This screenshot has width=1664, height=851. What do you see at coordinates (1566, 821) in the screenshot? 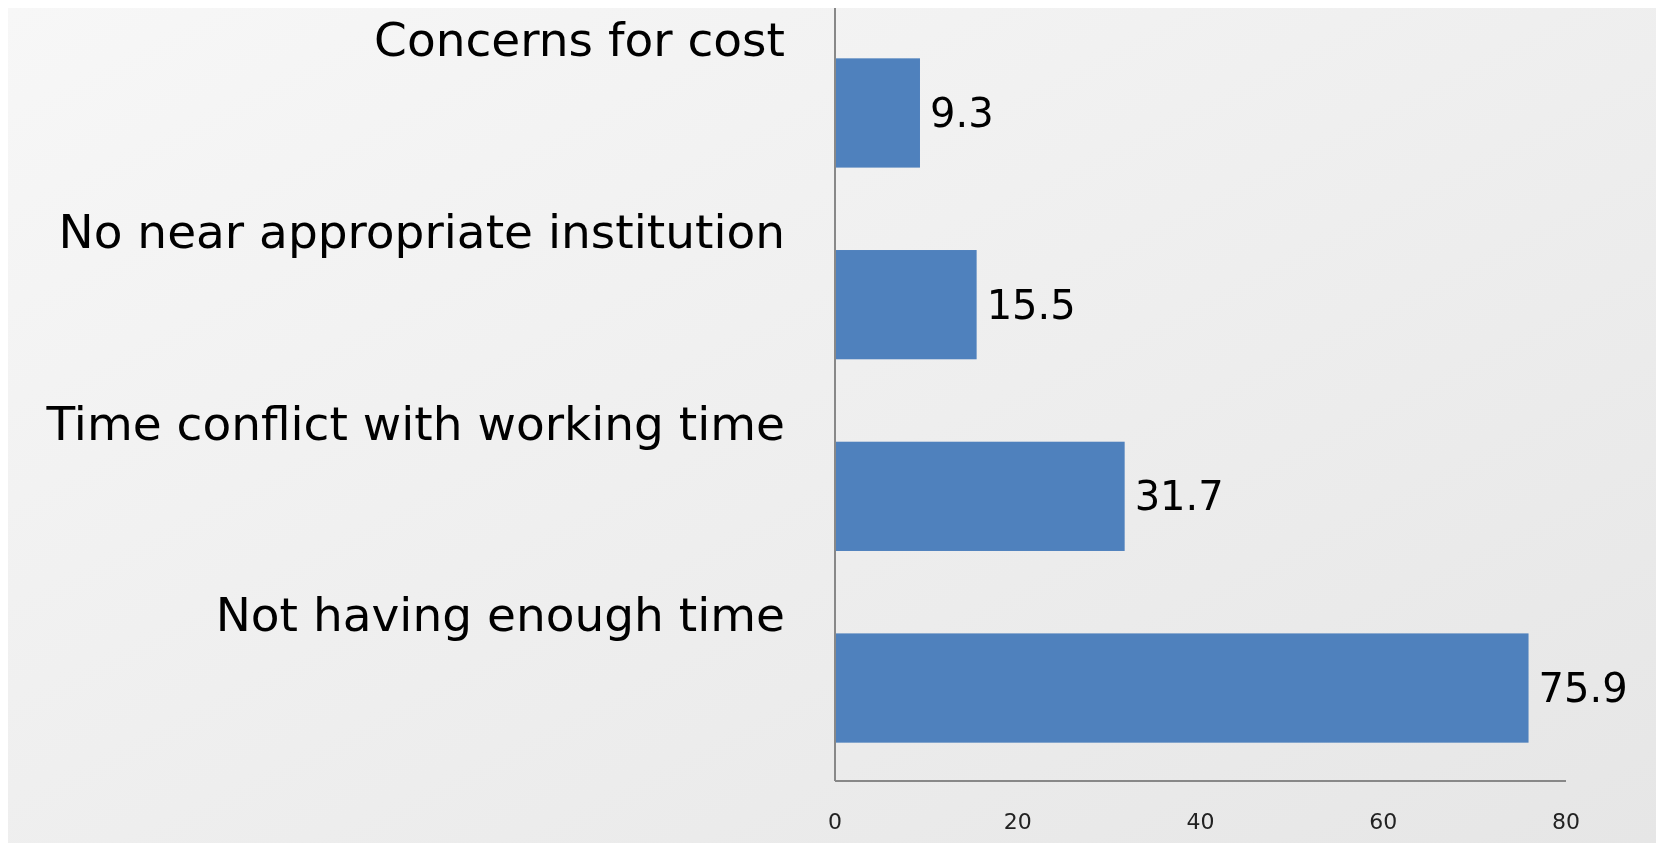
I see `x-tick-label: 80` at bounding box center [1566, 821].